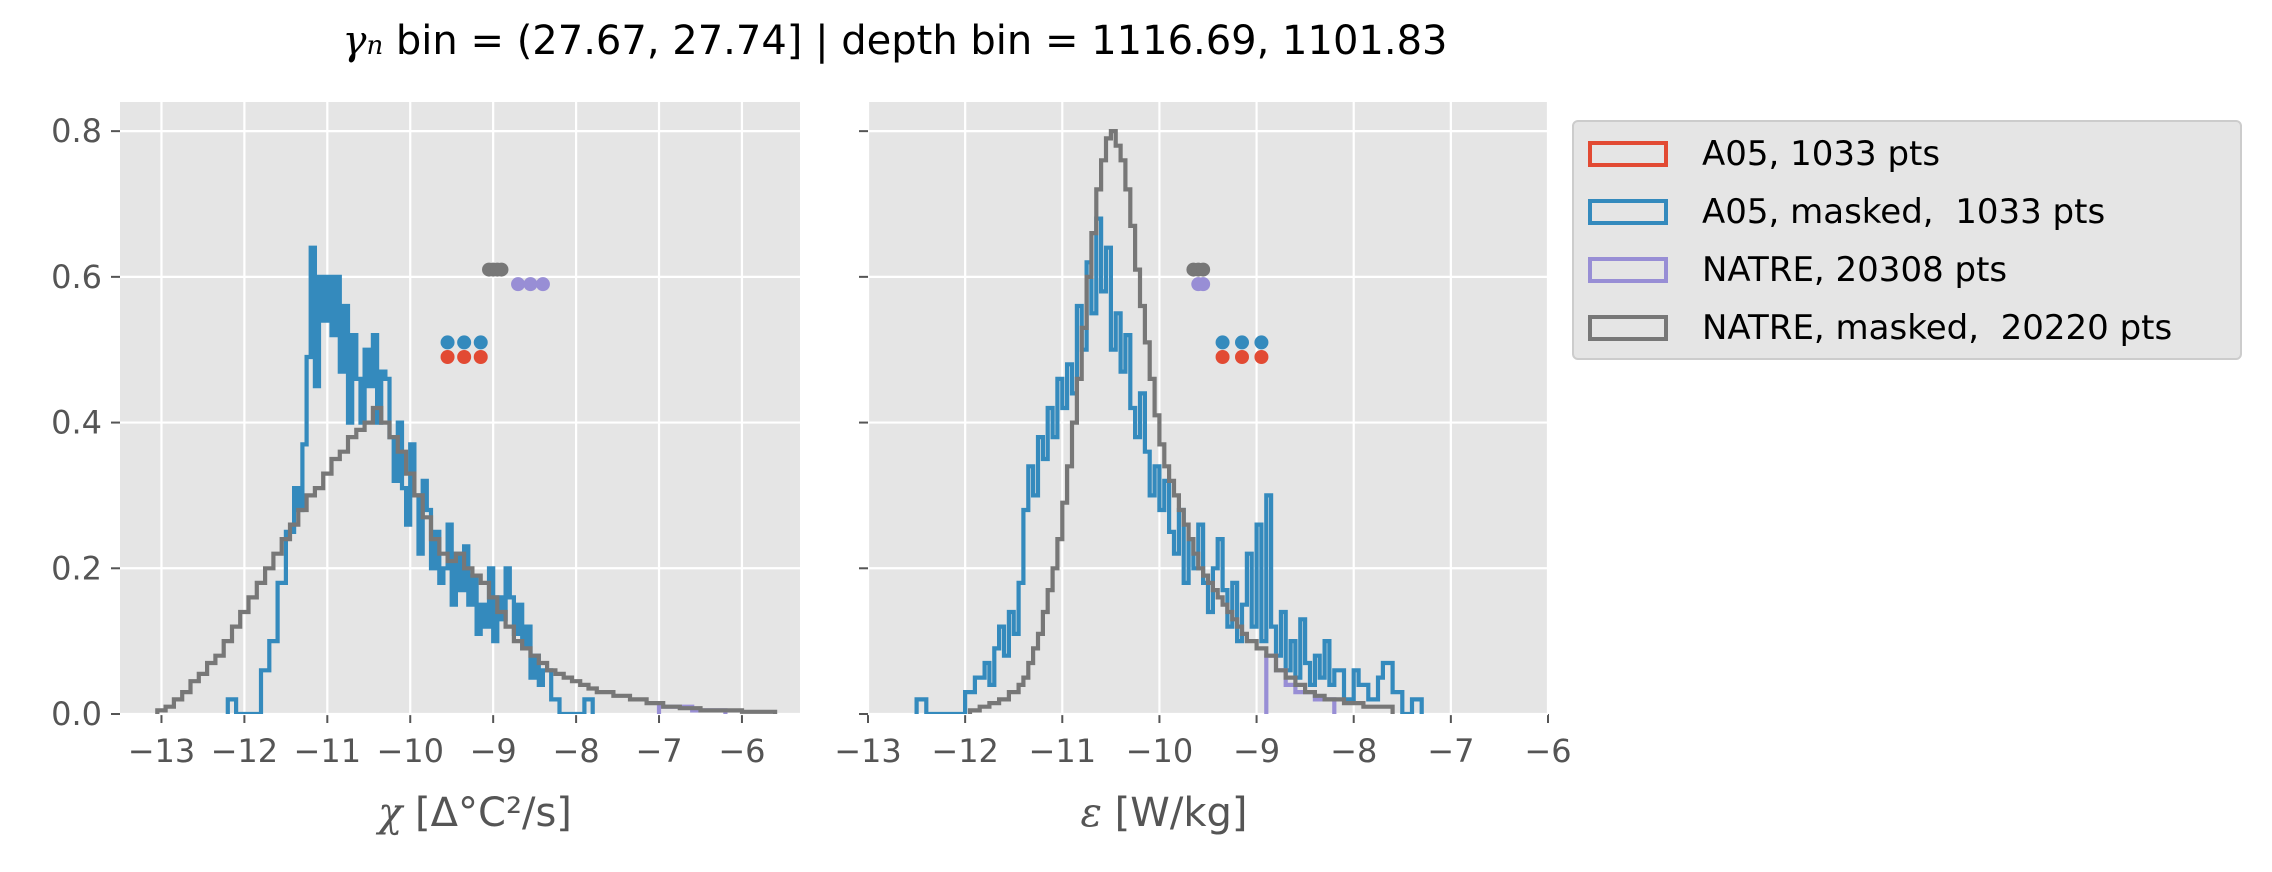  What do you see at coordinates (1937, 328) in the screenshot?
I see `legend-label-natre-masked: NATRE, masked, 20220 pts` at bounding box center [1937, 328].